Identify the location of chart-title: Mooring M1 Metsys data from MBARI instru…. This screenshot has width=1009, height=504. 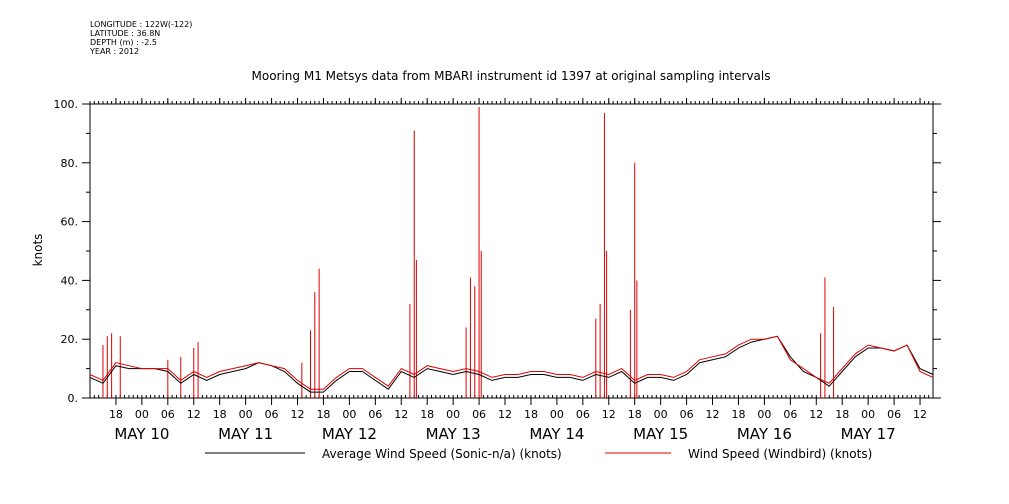
(511, 76).